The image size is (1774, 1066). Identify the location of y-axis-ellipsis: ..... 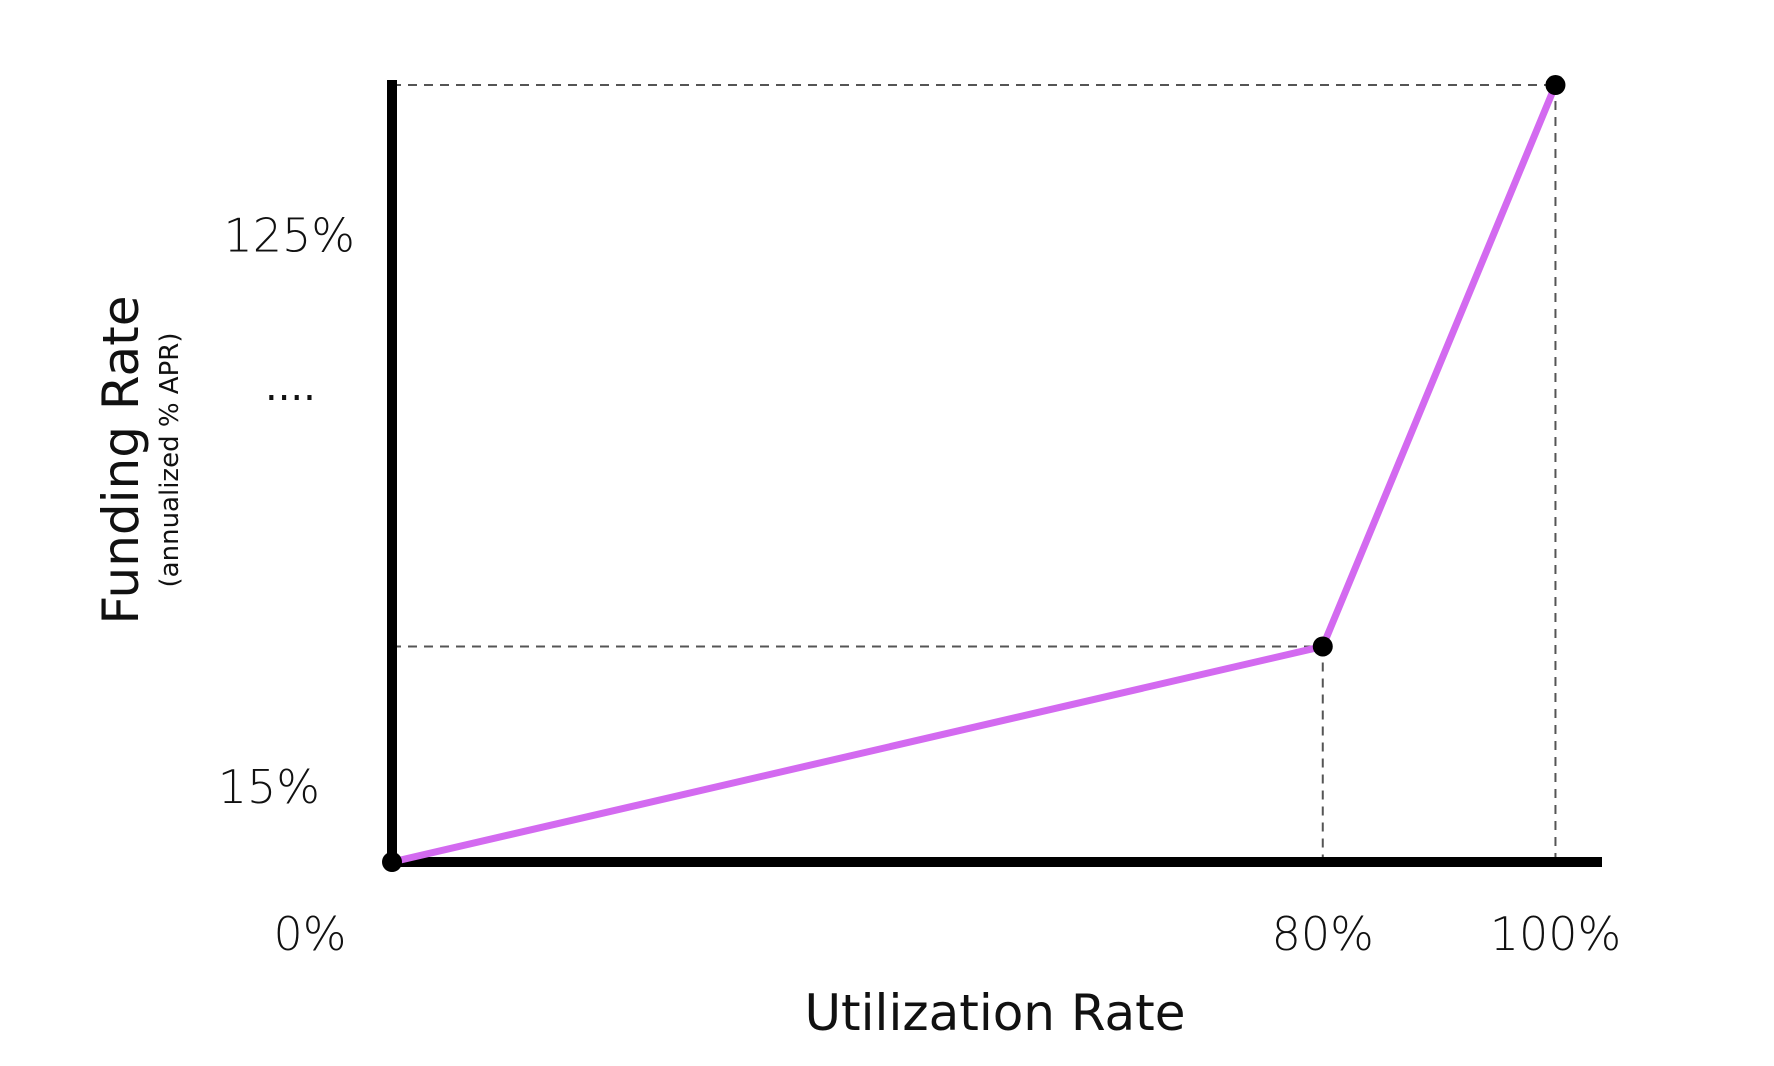
(290, 387).